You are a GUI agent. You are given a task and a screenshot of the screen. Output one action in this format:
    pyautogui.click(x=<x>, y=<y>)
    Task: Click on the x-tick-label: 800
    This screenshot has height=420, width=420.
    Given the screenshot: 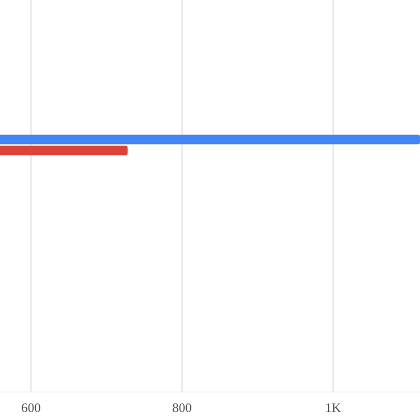 What is the action you would take?
    pyautogui.click(x=182, y=407)
    